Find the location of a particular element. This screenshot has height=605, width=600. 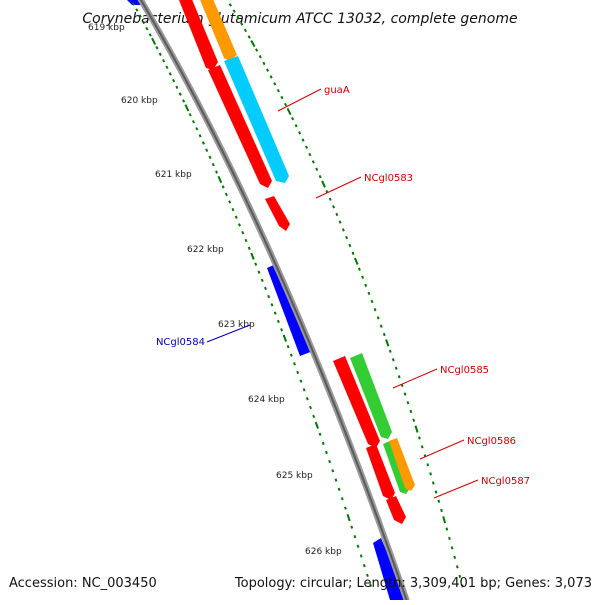

leader-guaA is located at coordinates (299, 100).